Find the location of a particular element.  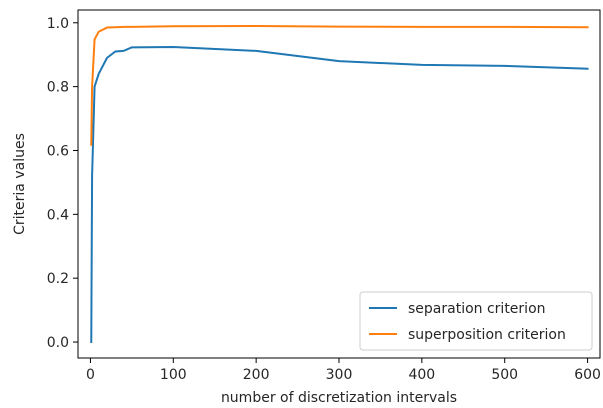

y-tick-label-1: 0.2 is located at coordinates (58, 279).